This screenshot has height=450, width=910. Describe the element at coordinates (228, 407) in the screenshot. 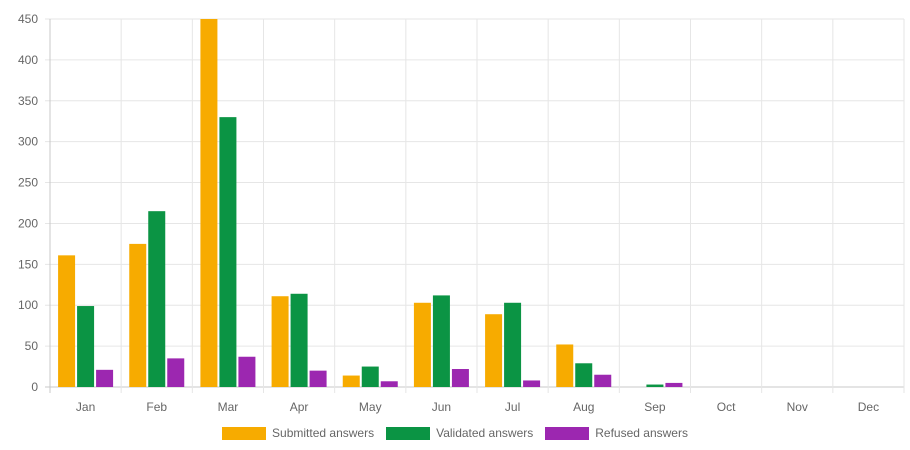

I see `x-tick-label: Mar` at that location.